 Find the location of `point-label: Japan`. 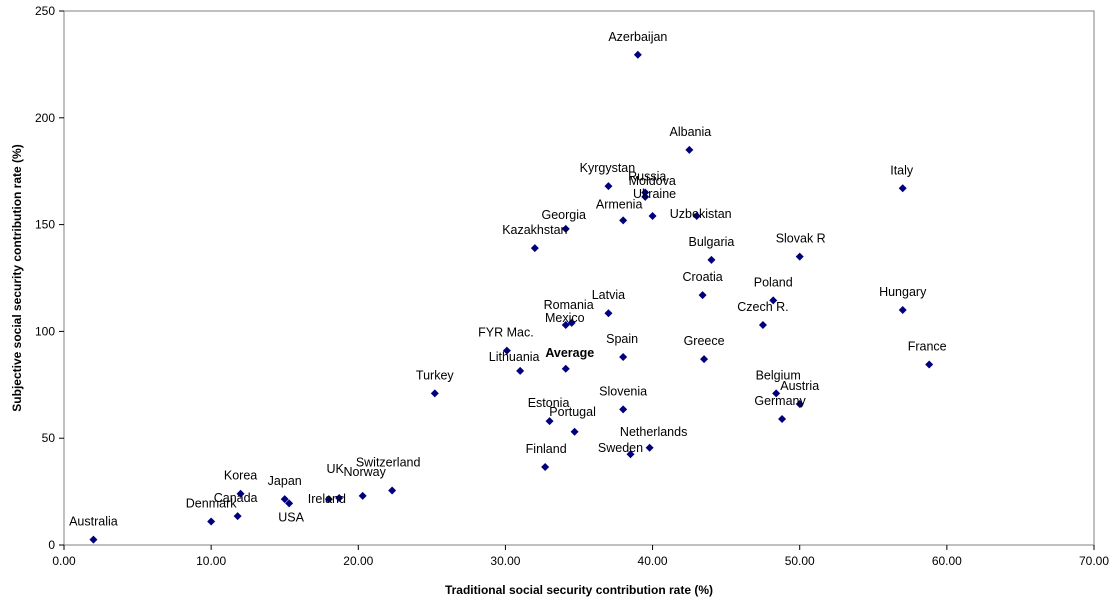

point-label: Japan is located at coordinates (285, 481).